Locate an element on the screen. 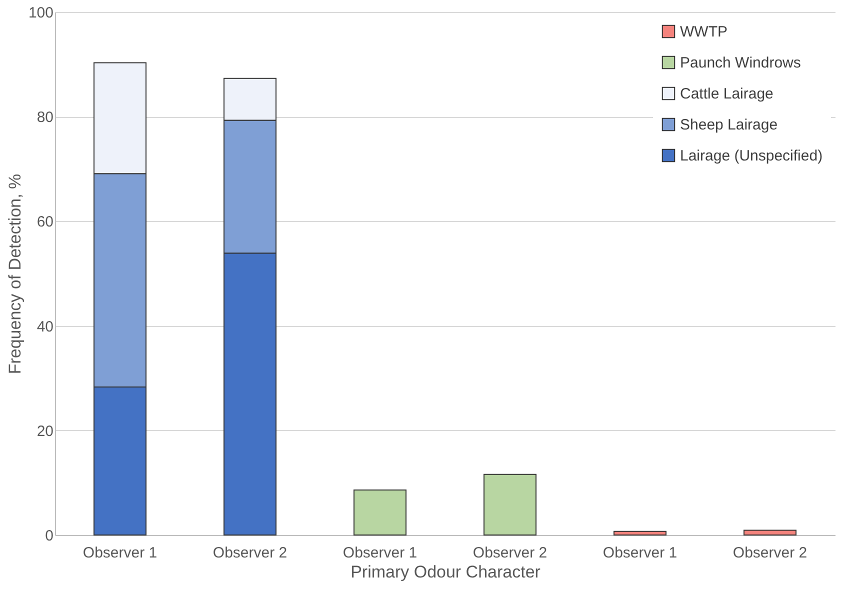 Image resolution: width=852 pixels, height=592 pixels. legend-label: Cattle Lairage is located at coordinates (727, 94).